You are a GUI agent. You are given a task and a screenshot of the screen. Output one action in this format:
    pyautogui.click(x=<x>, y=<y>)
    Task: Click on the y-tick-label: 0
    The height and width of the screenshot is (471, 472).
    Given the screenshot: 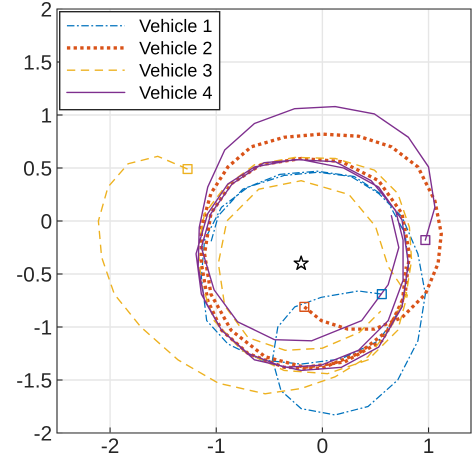 What is the action you would take?
    pyautogui.click(x=46, y=221)
    